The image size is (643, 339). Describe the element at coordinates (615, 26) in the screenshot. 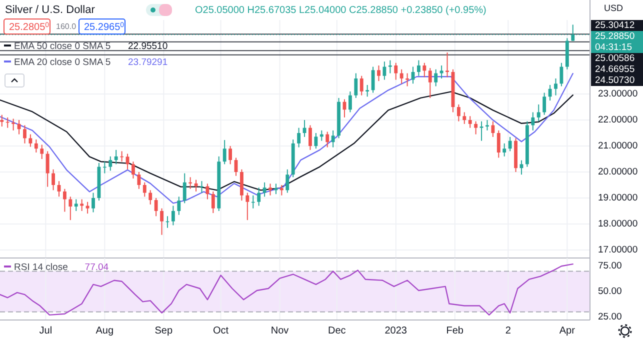

I see `ref-line-label: 25.30412` at that location.